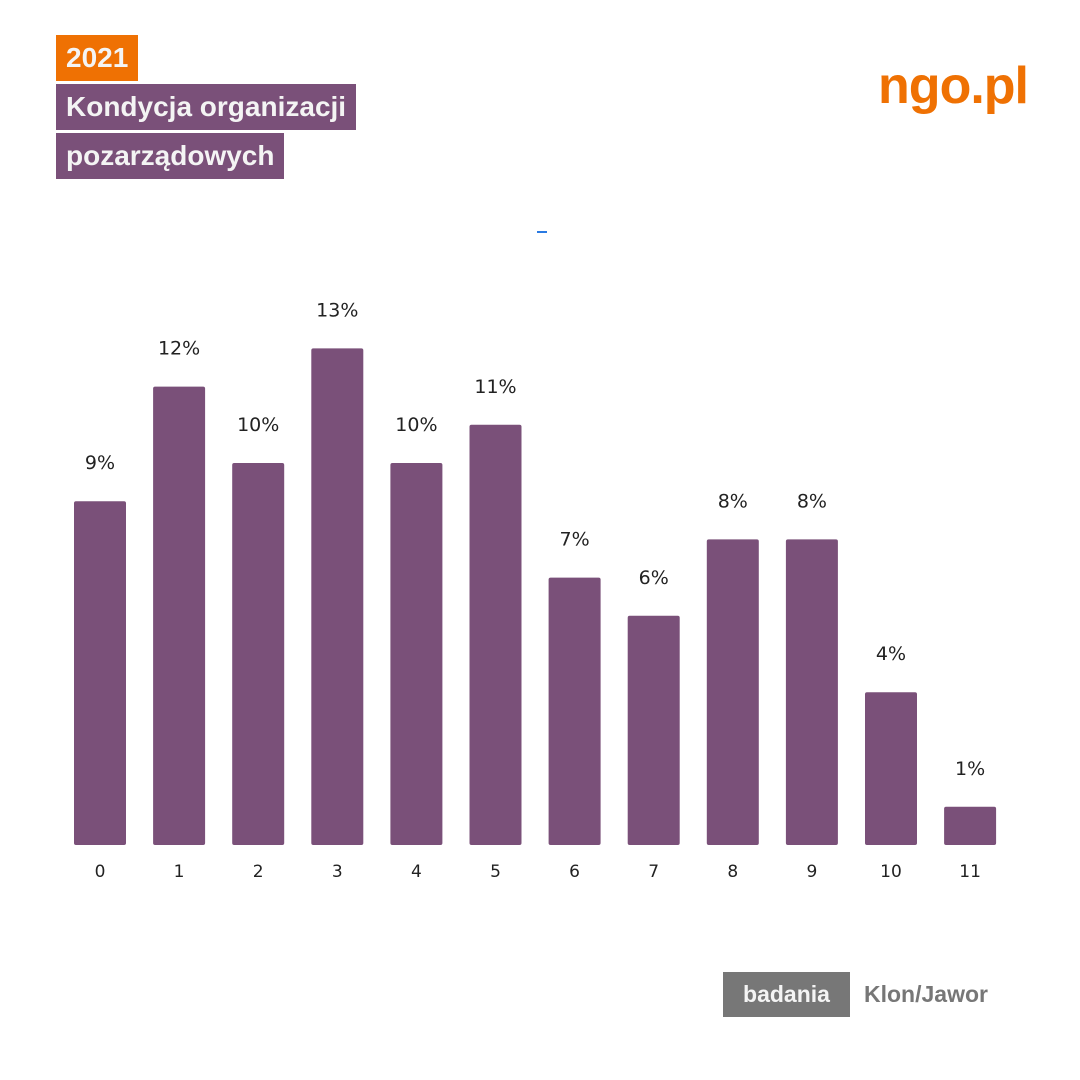 Image resolution: width=1080 pixels, height=1080 pixels. What do you see at coordinates (337, 310) in the screenshot?
I see `data-label: 13%` at bounding box center [337, 310].